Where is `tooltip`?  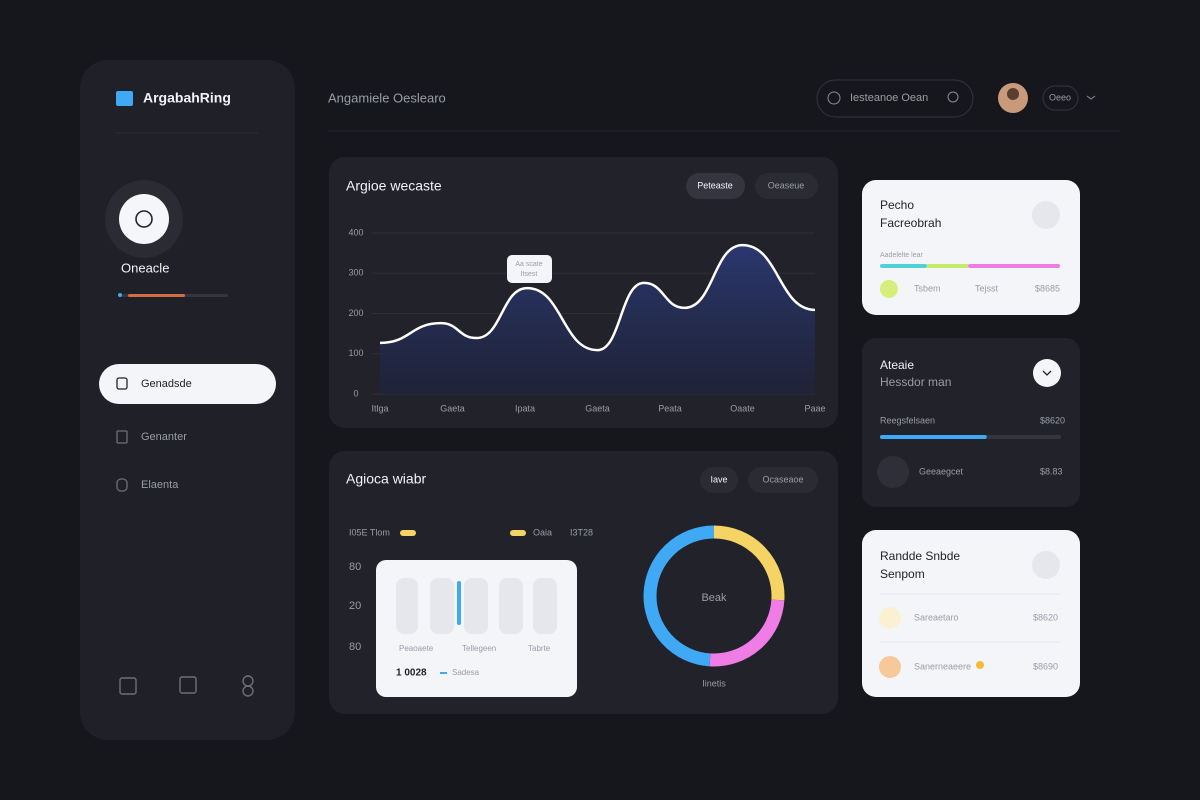
tooltip is located at coordinates (529, 269).